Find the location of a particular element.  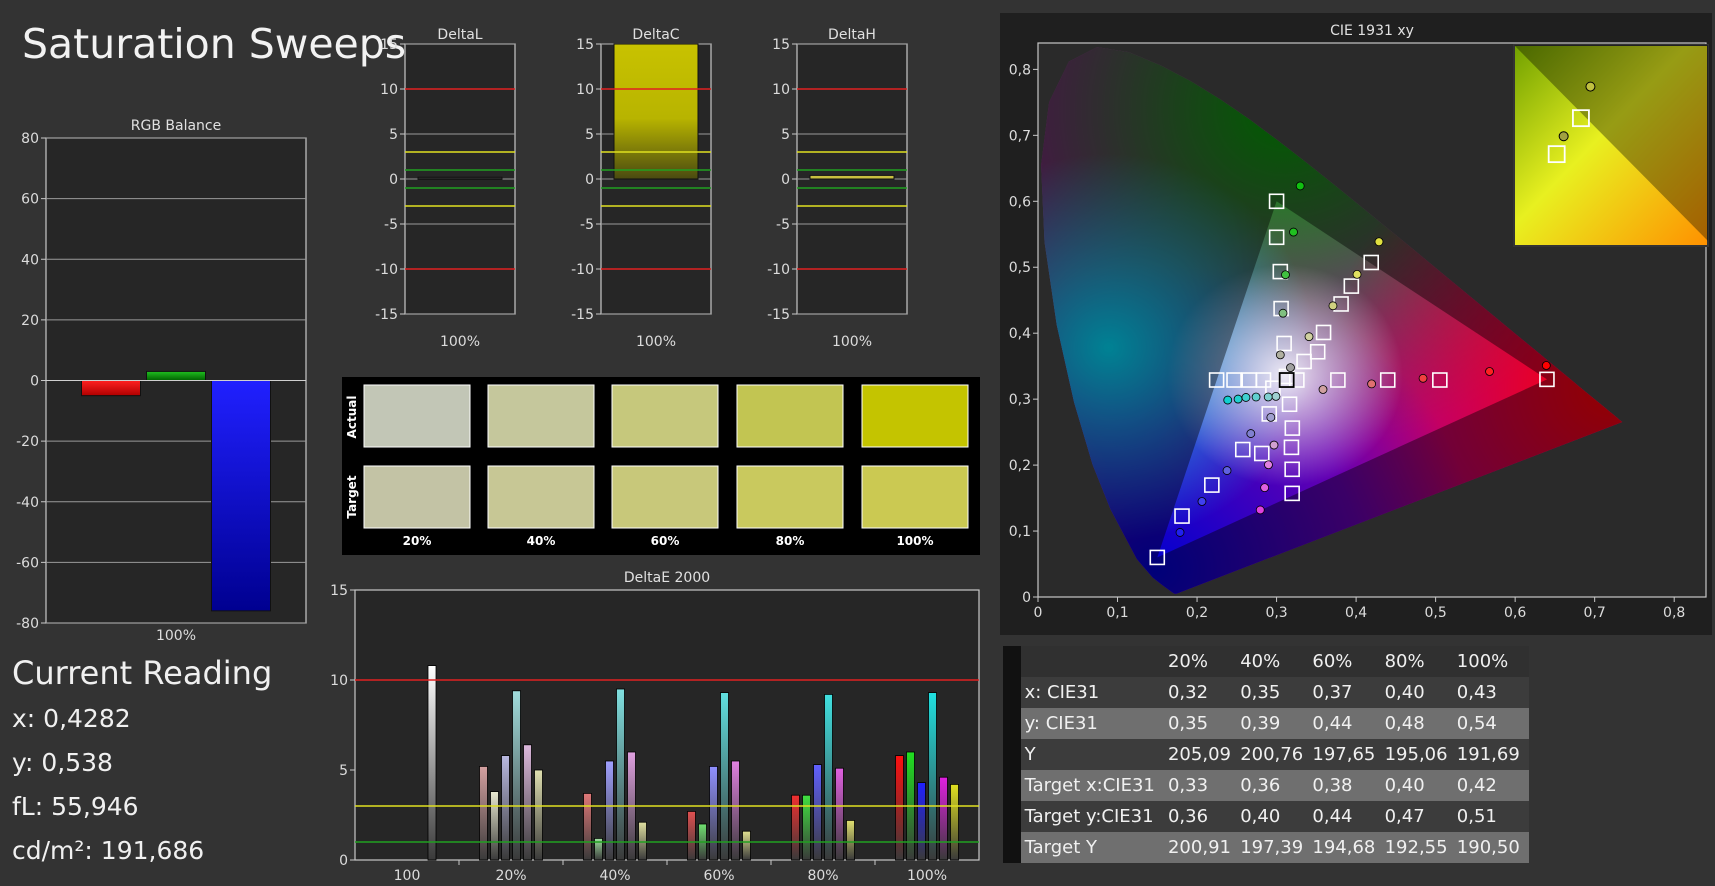

x-tick-label: 0,2 is located at coordinates (1197, 613).